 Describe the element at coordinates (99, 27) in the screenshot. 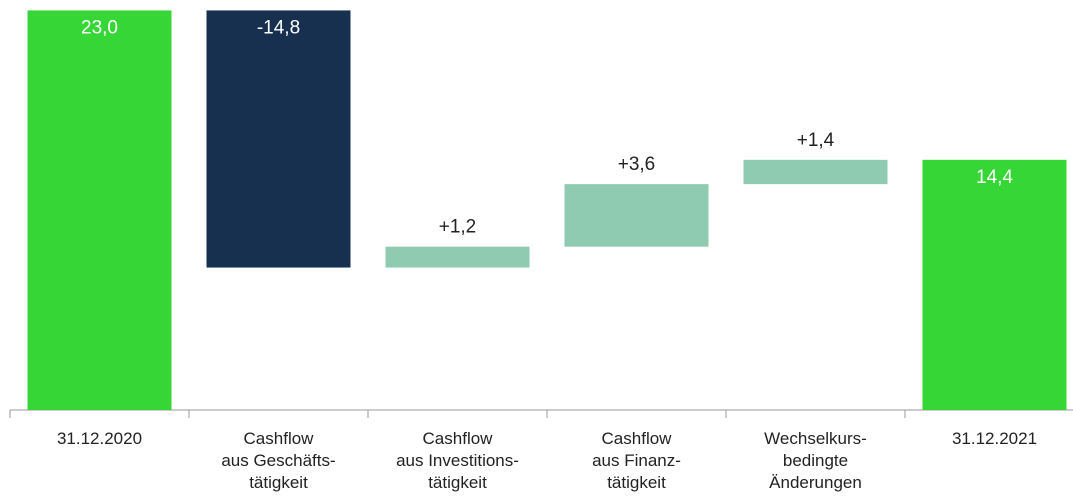

I see `value-label: 23,0` at that location.